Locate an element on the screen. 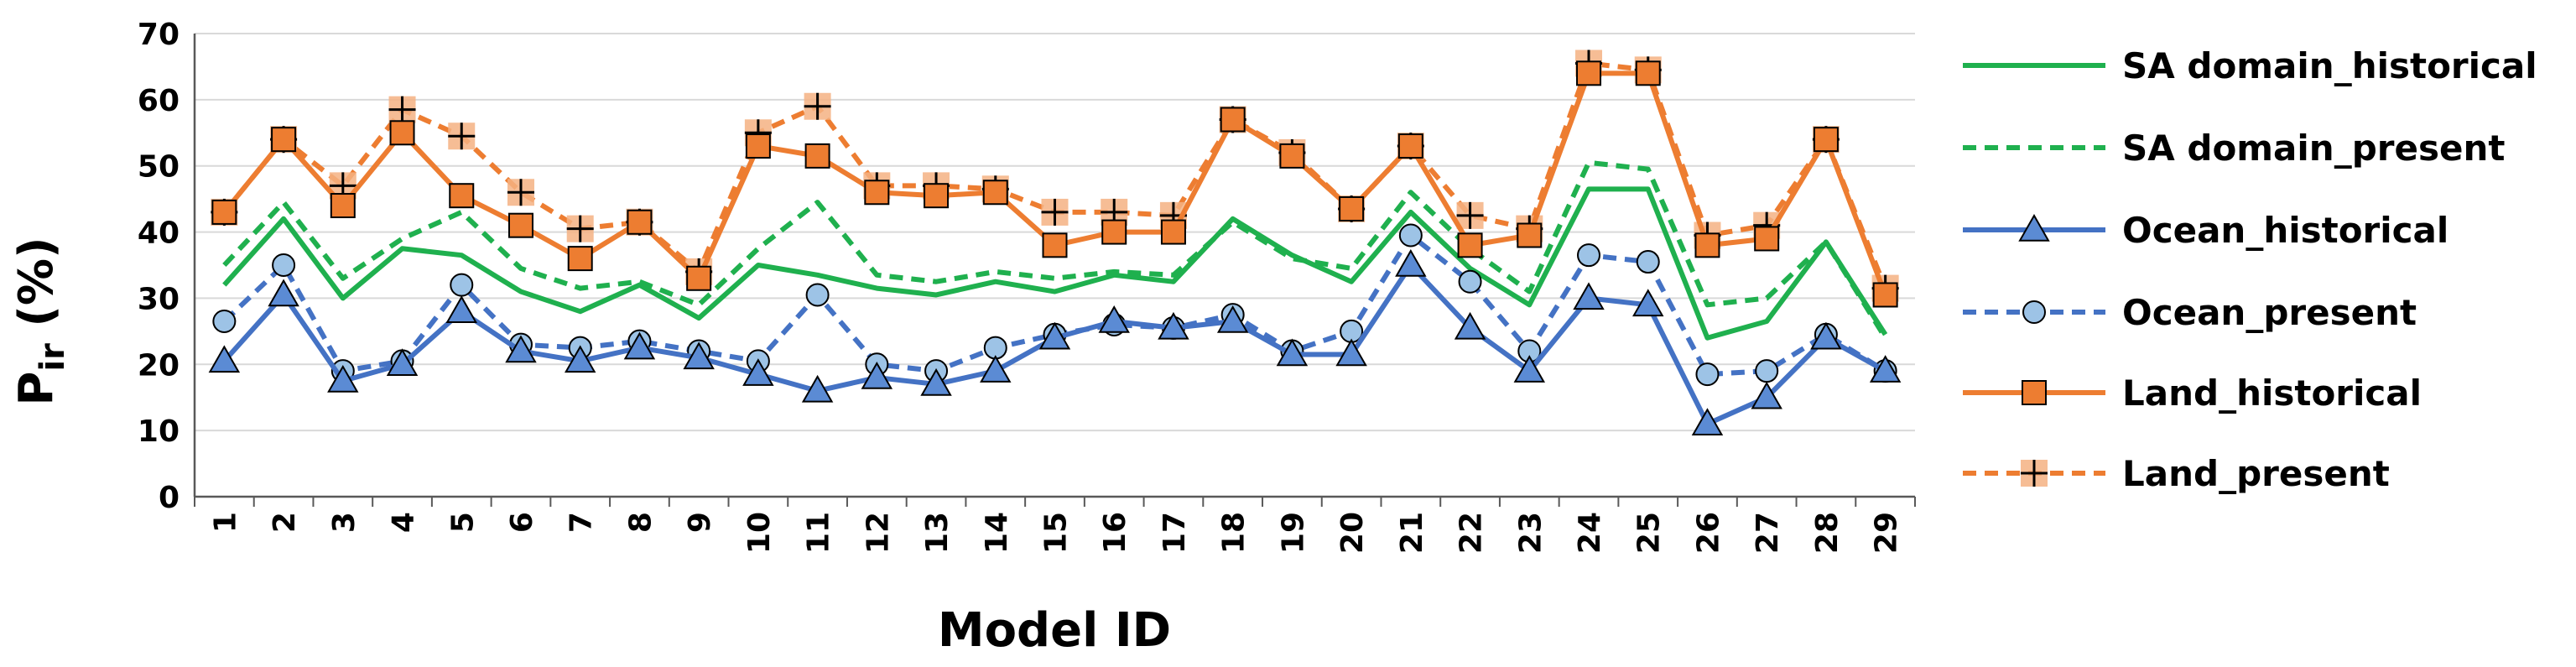 The image size is (2576, 667). legend-label: Land_historical is located at coordinates (2272, 393).